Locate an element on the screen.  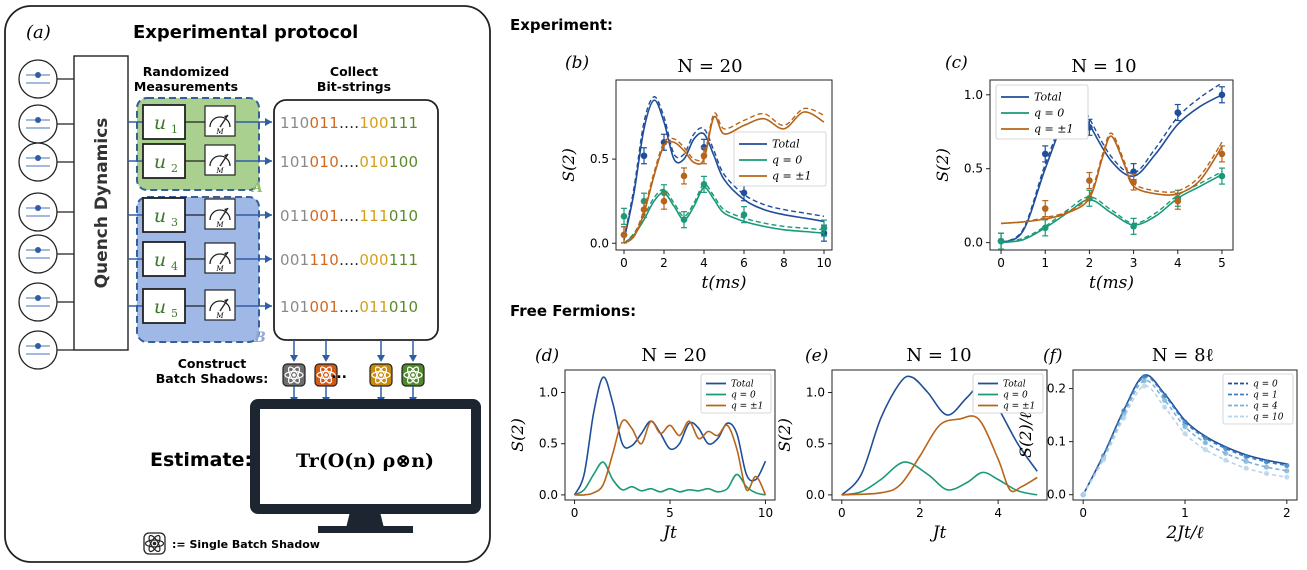
legend-box is located at coordinates (1258, 399).